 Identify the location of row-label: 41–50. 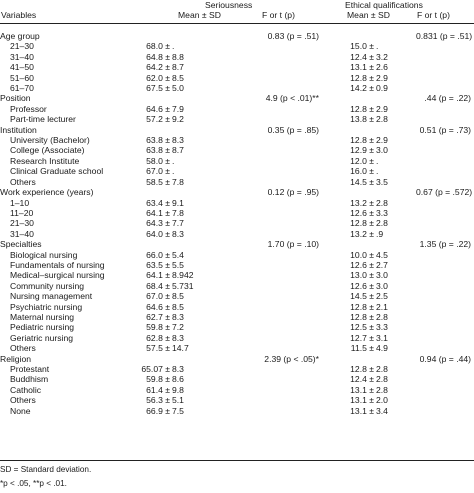
(22, 67).